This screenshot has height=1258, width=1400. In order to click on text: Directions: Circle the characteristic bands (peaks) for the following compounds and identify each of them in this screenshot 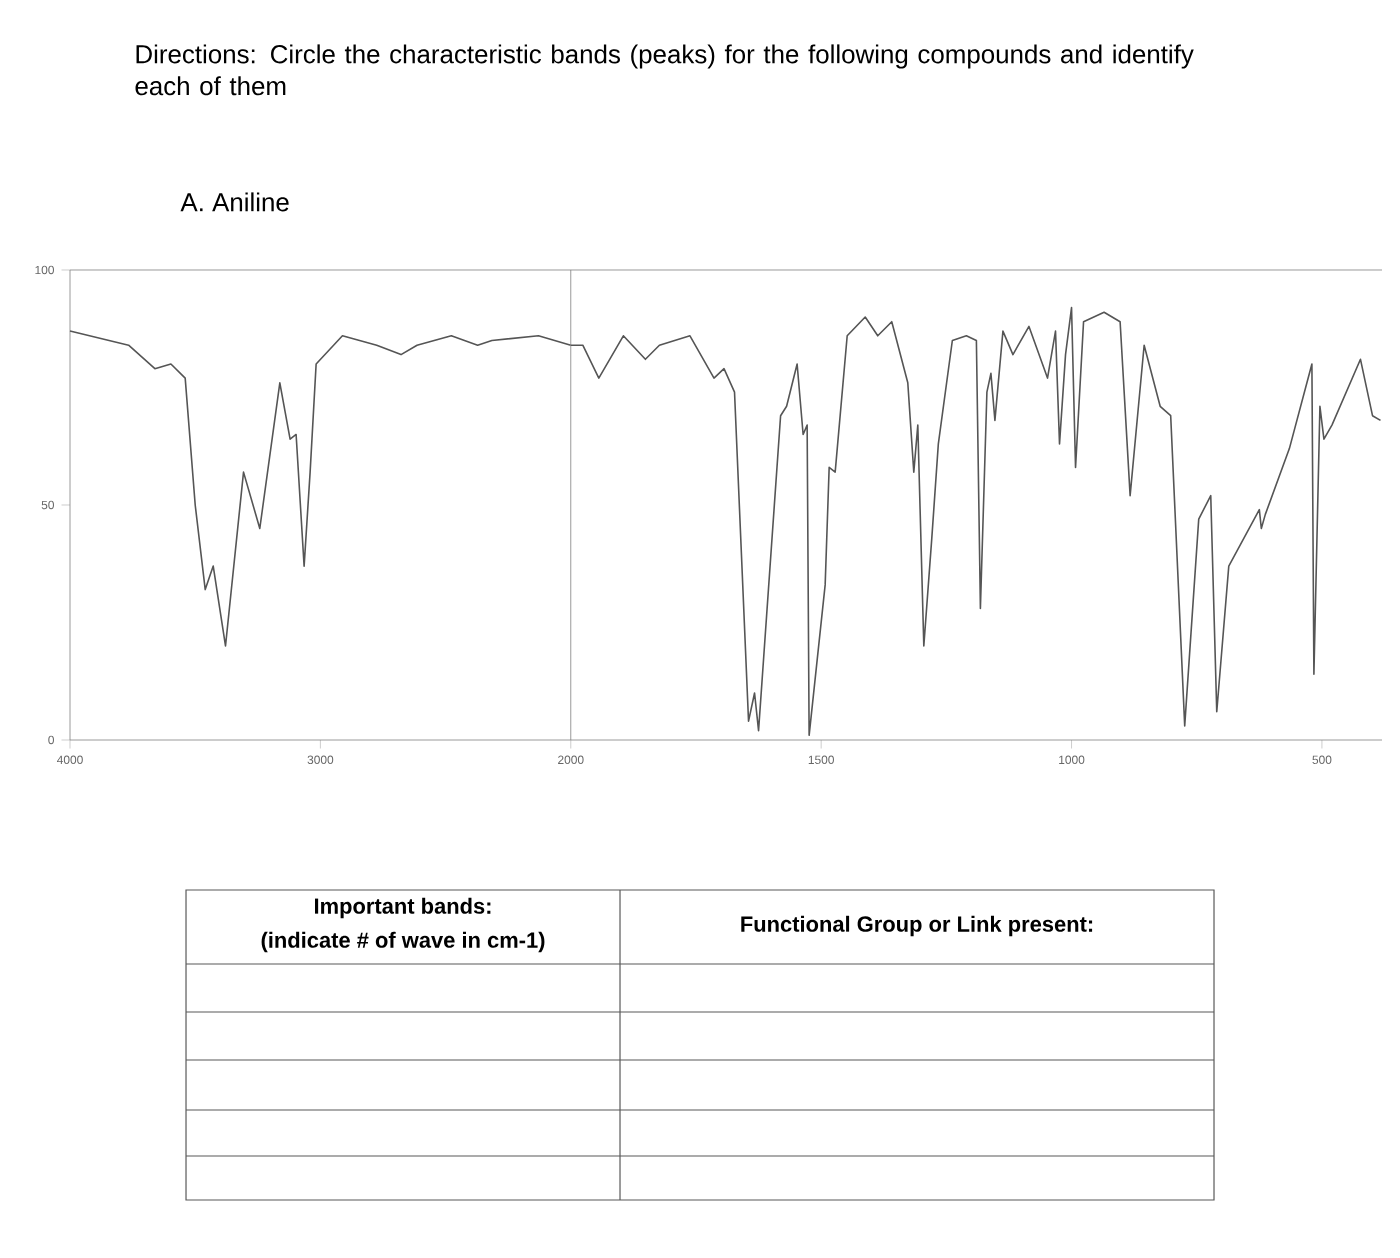, I will do `click(664, 70)`.